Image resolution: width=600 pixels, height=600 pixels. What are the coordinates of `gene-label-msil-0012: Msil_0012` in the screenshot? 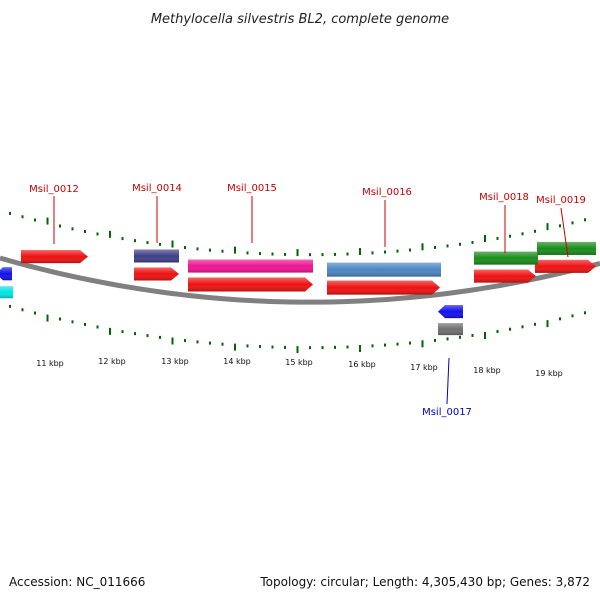 It's located at (54, 189).